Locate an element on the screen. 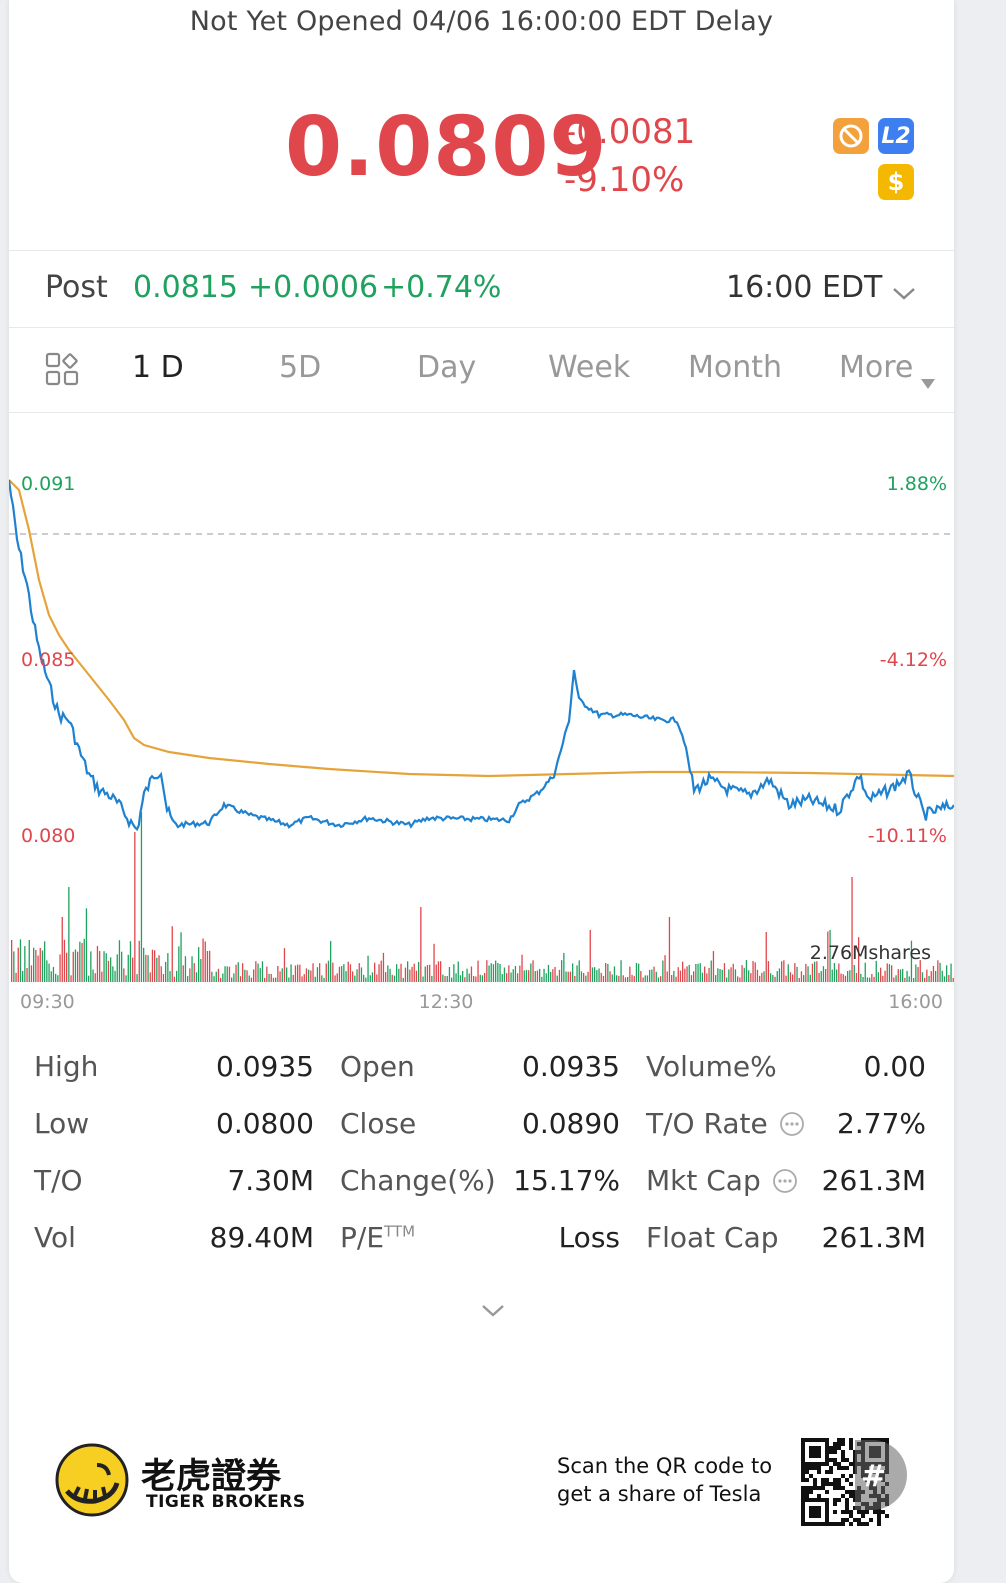  tab-5d: 5D is located at coordinates (300, 367).